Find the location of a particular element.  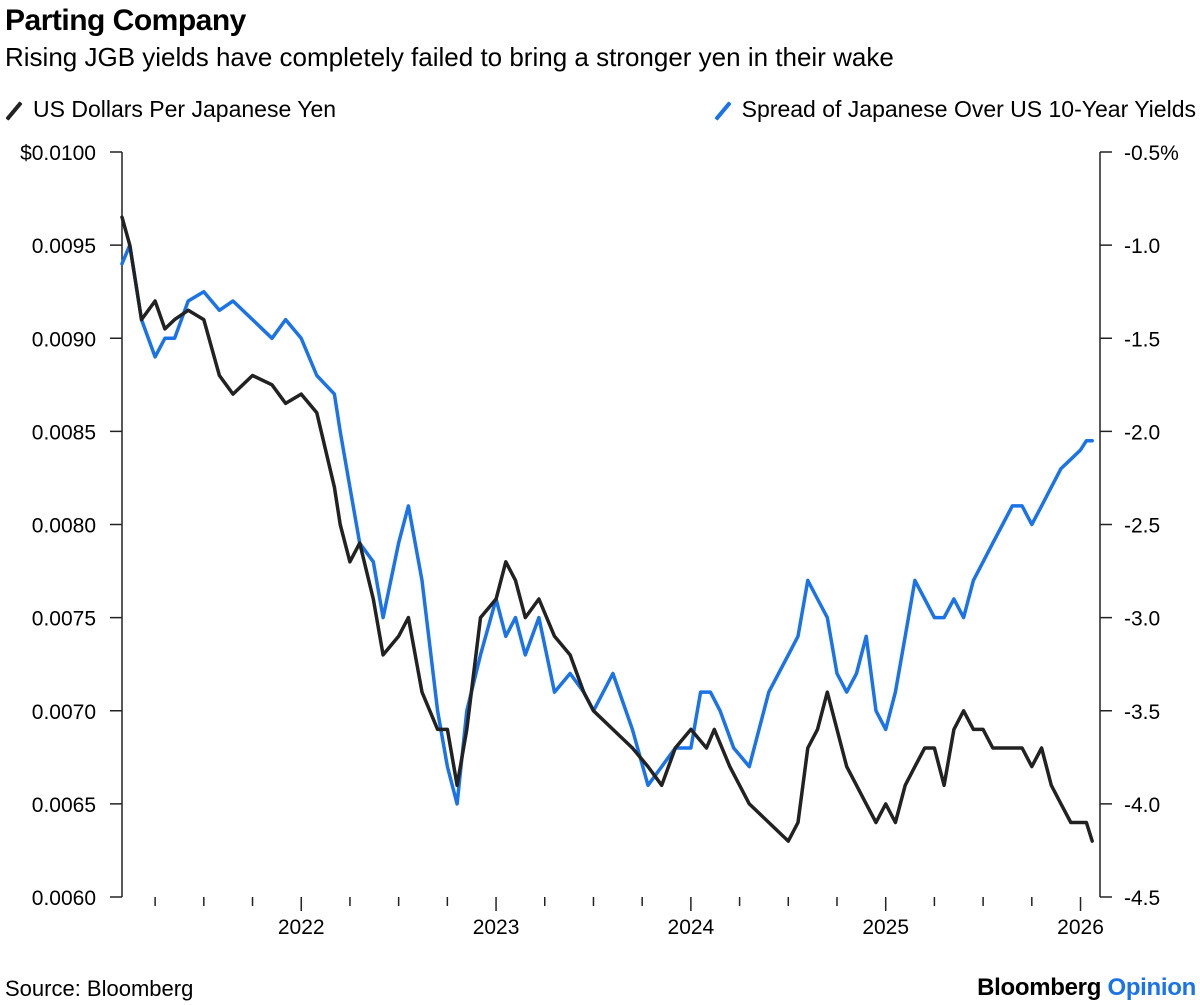

right-axis-tick-label: -3.0 is located at coordinates (1142, 619).